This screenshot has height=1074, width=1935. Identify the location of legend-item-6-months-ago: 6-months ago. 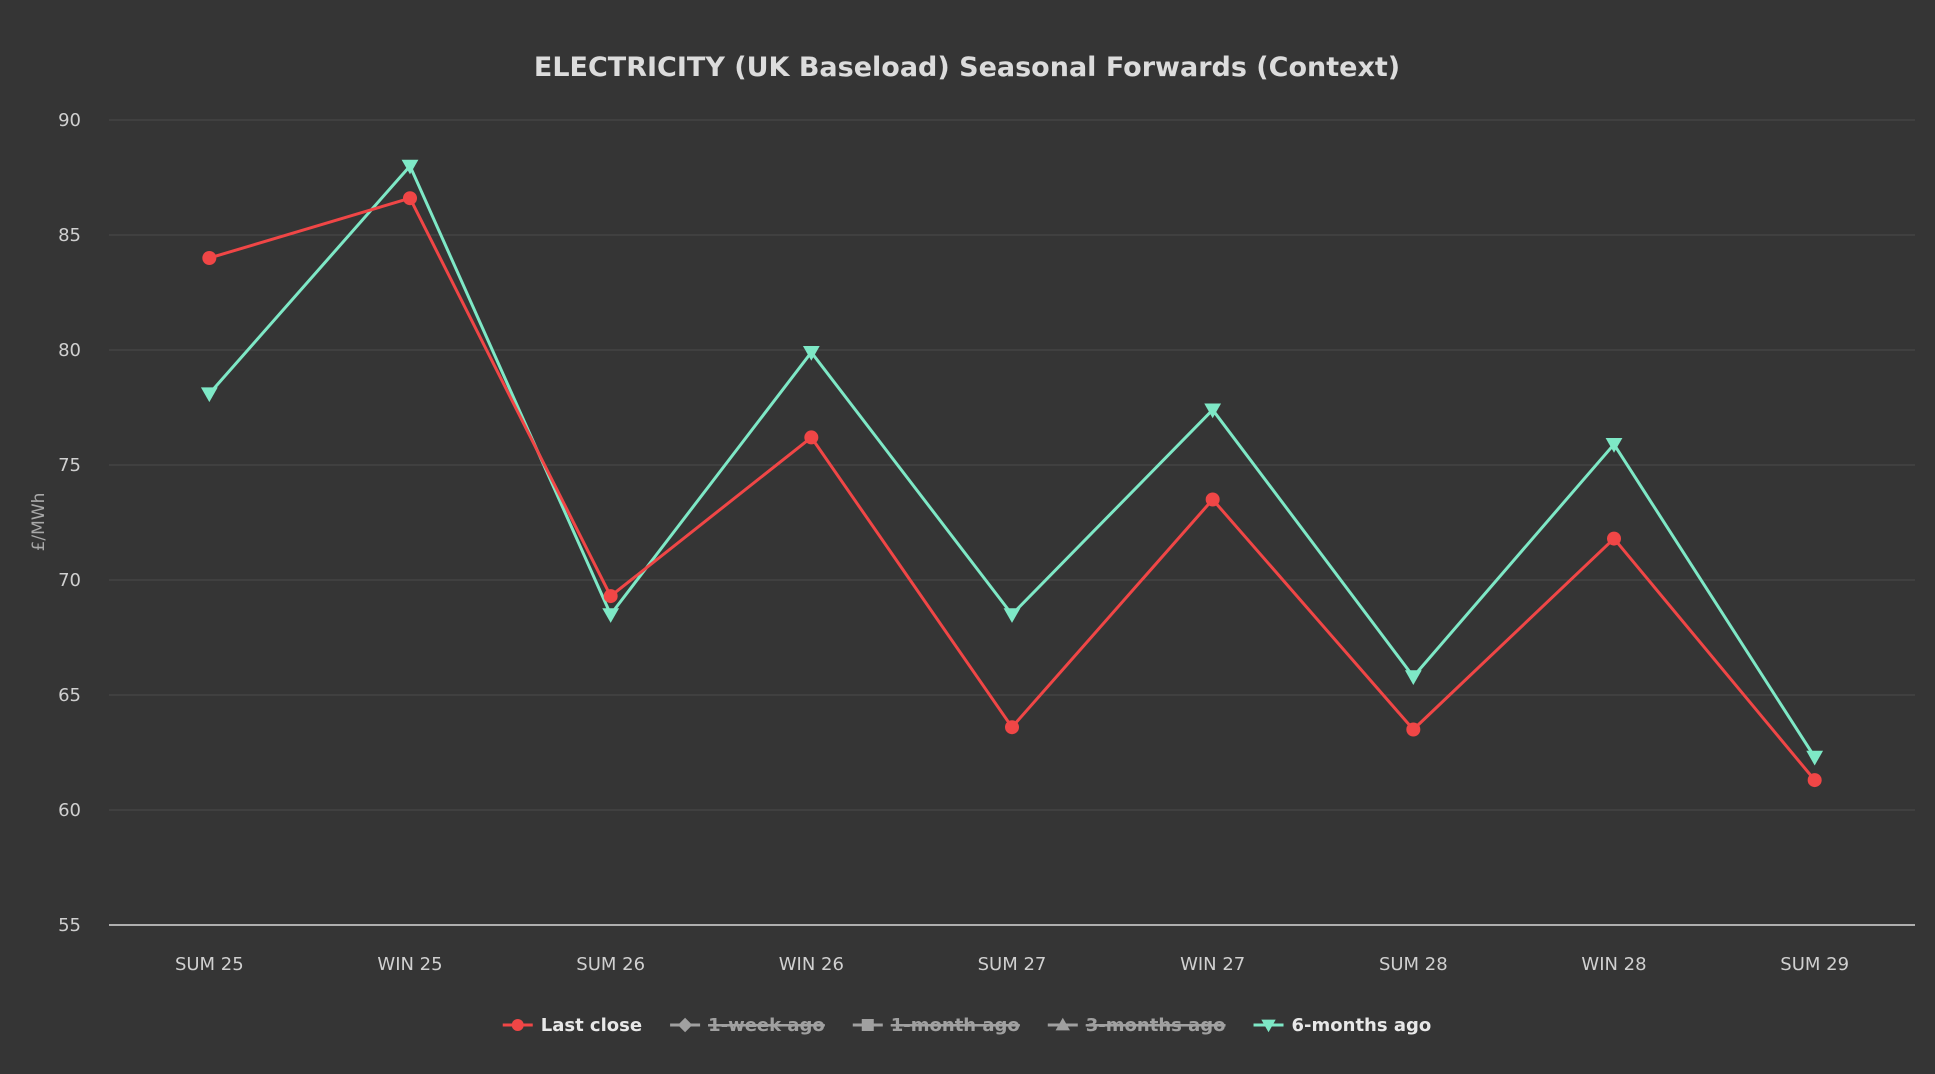
(1342, 1025).